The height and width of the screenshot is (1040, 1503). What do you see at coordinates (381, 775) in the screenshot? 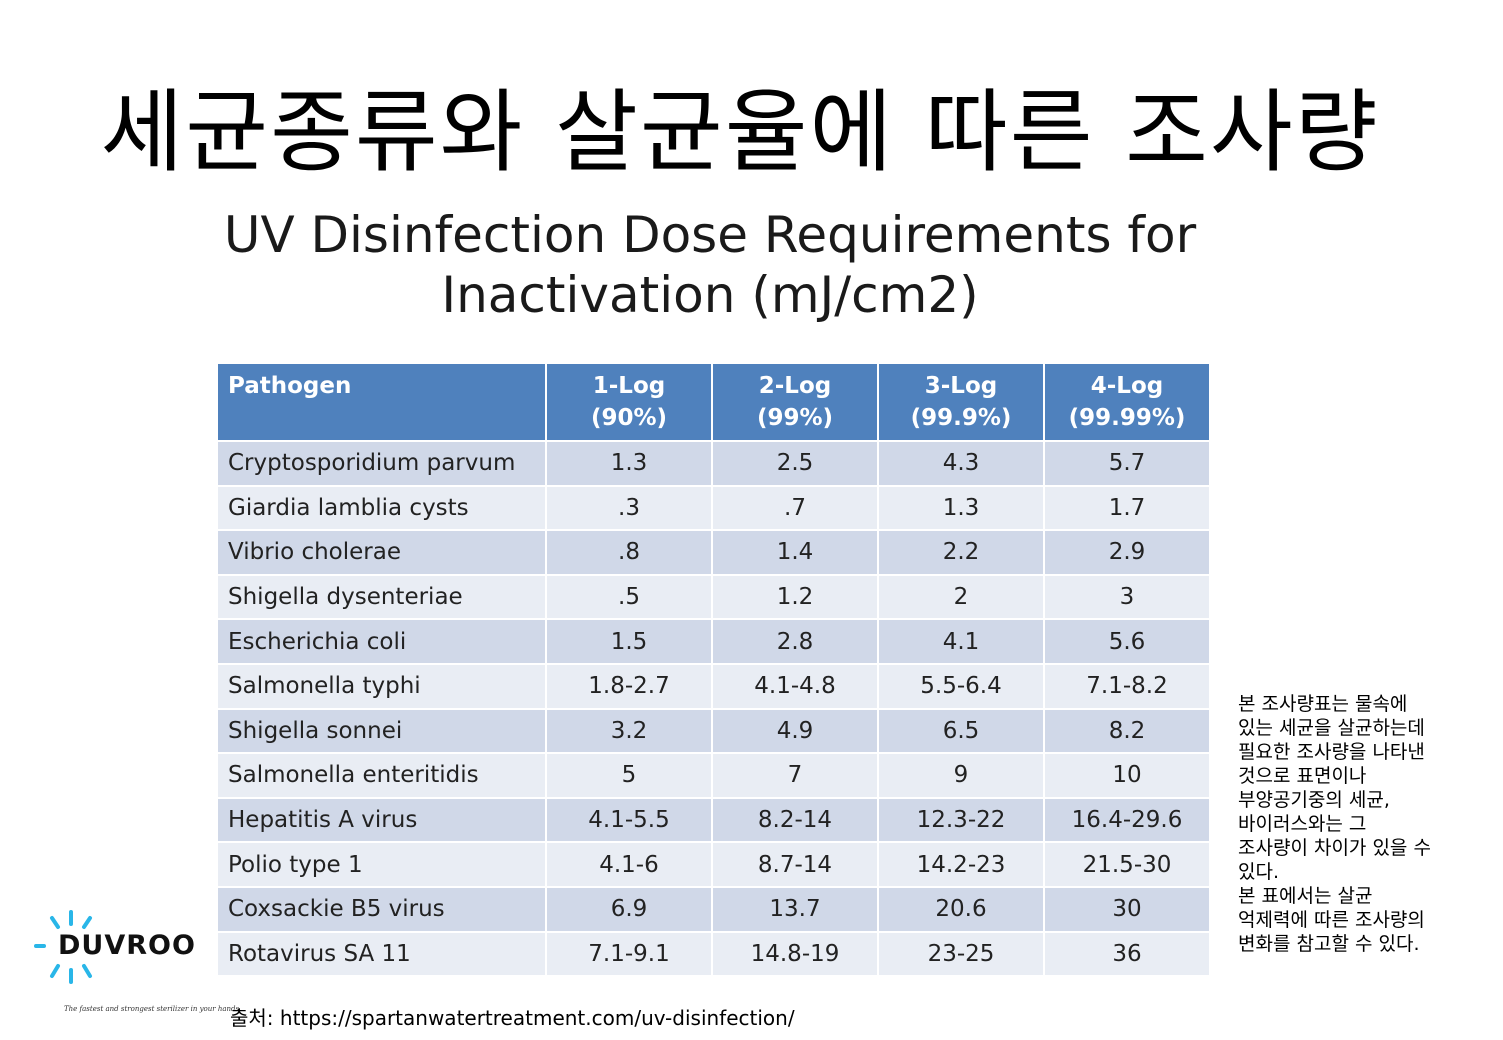
I see `pathogen-cell: Salmonella enteritidis` at bounding box center [381, 775].